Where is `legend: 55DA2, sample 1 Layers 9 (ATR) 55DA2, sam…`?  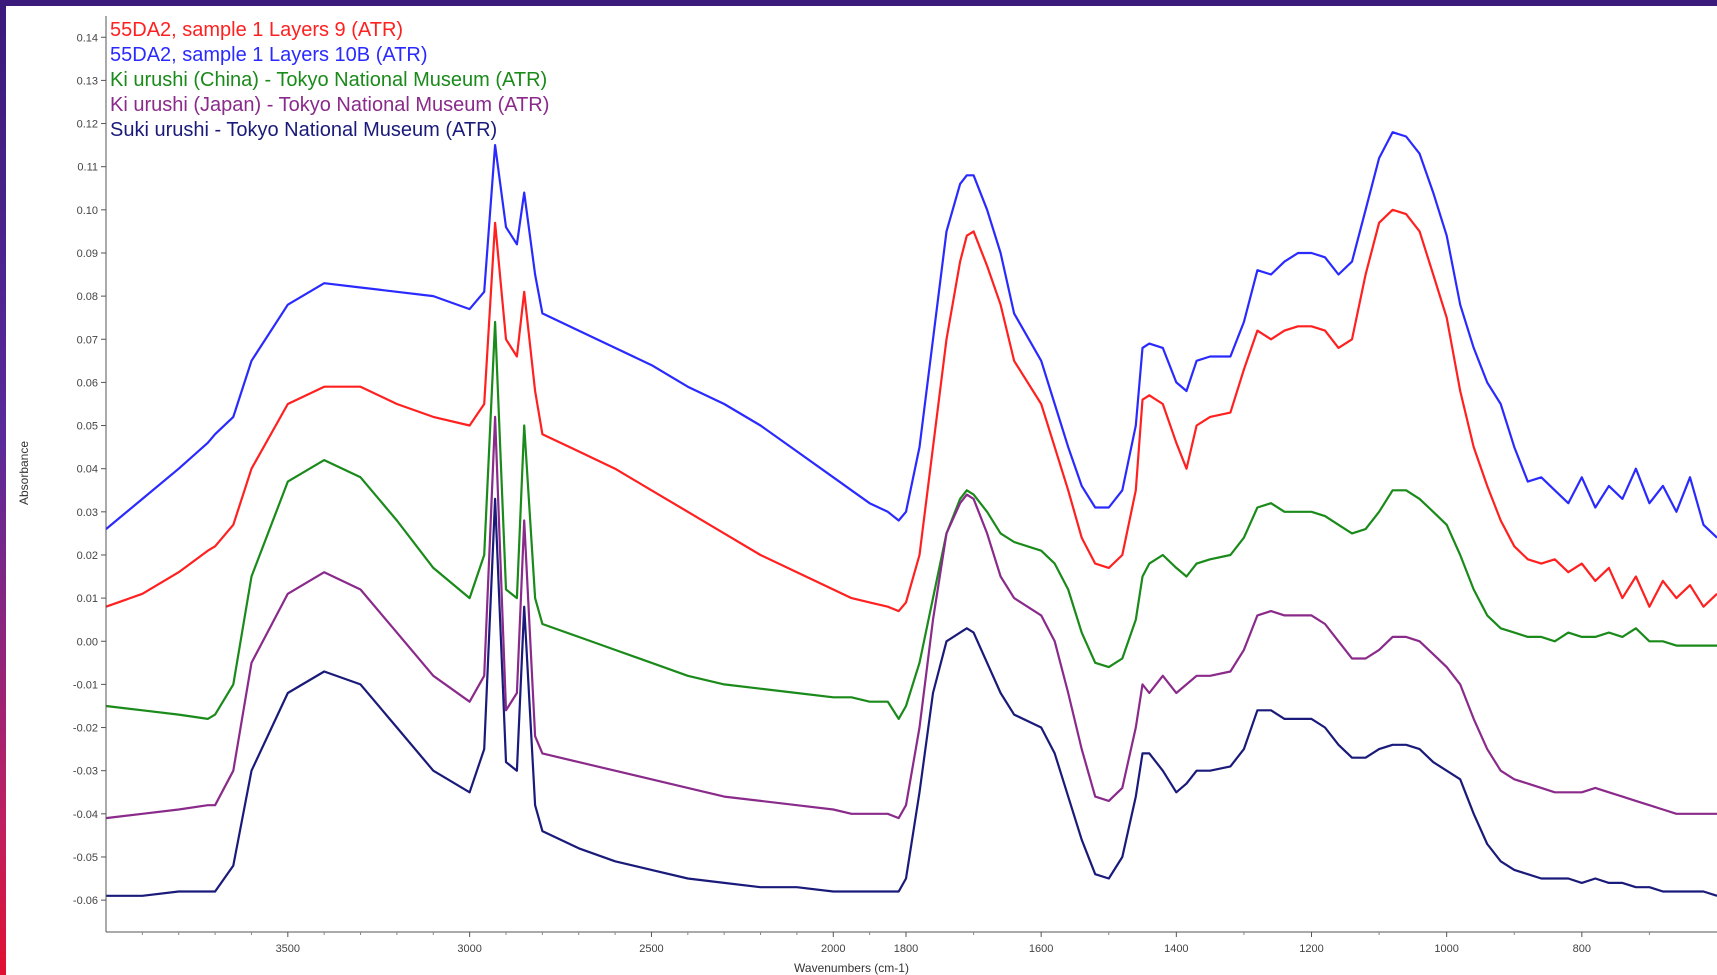
legend: 55DA2, sample 1 Layers 9 (ATR) 55DA2, sam… is located at coordinates (329, 80).